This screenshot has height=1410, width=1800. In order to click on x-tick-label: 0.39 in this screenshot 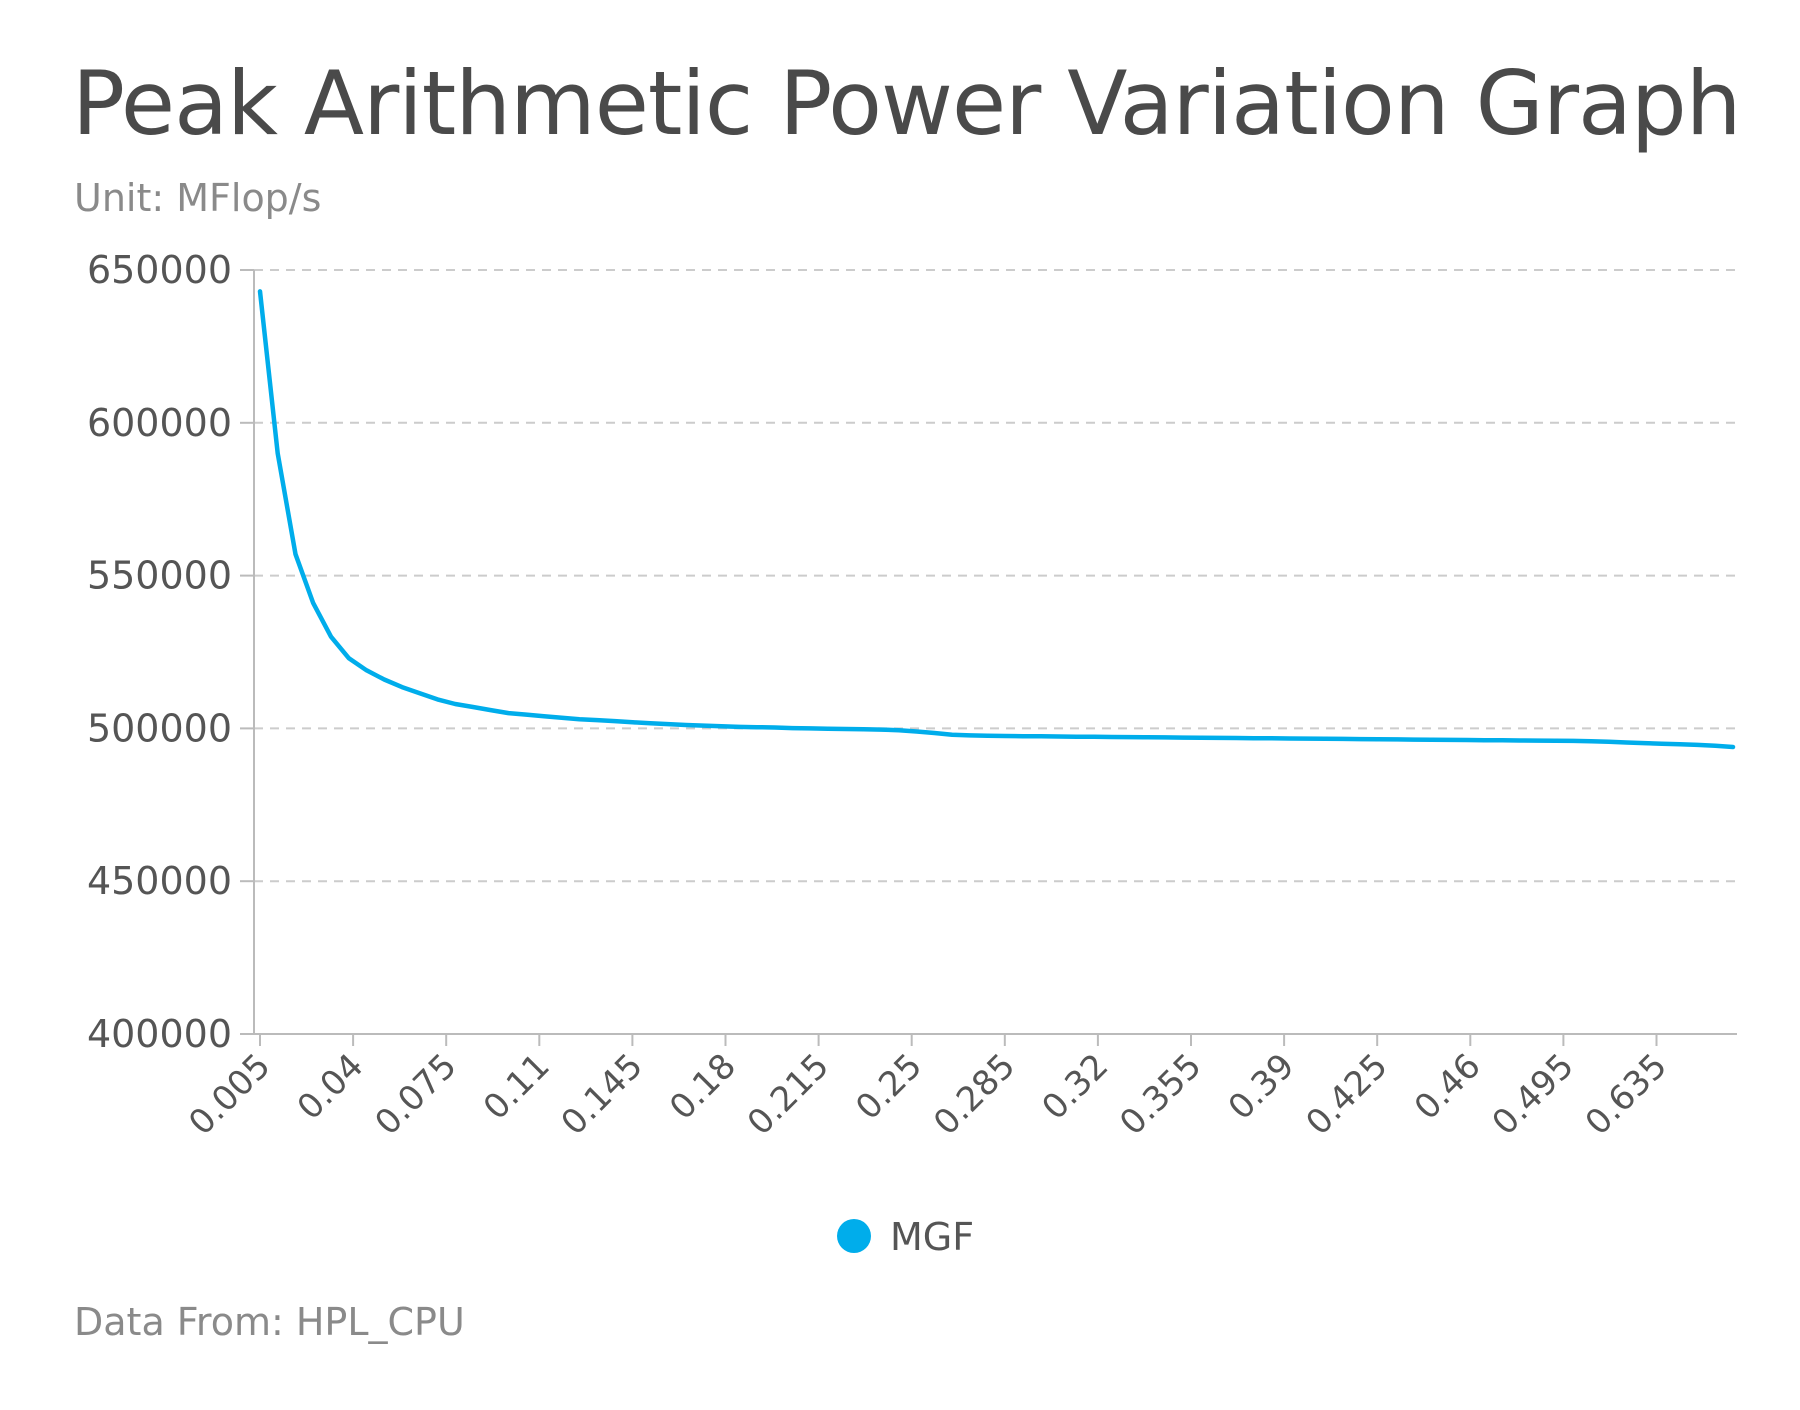, I will do `click(1262, 1087)`.